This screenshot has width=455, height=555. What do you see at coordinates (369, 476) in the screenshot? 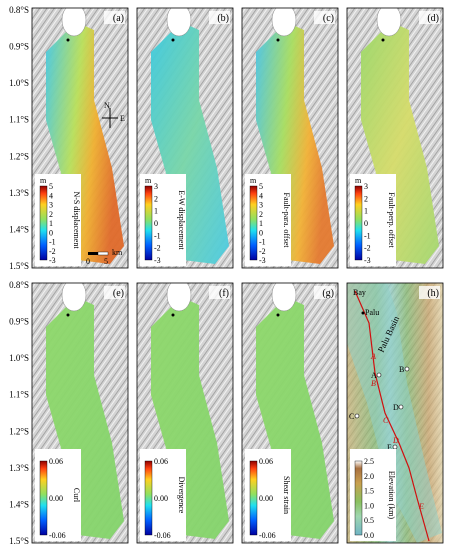
I see `colorbar-tick: 2.0` at bounding box center [369, 476].